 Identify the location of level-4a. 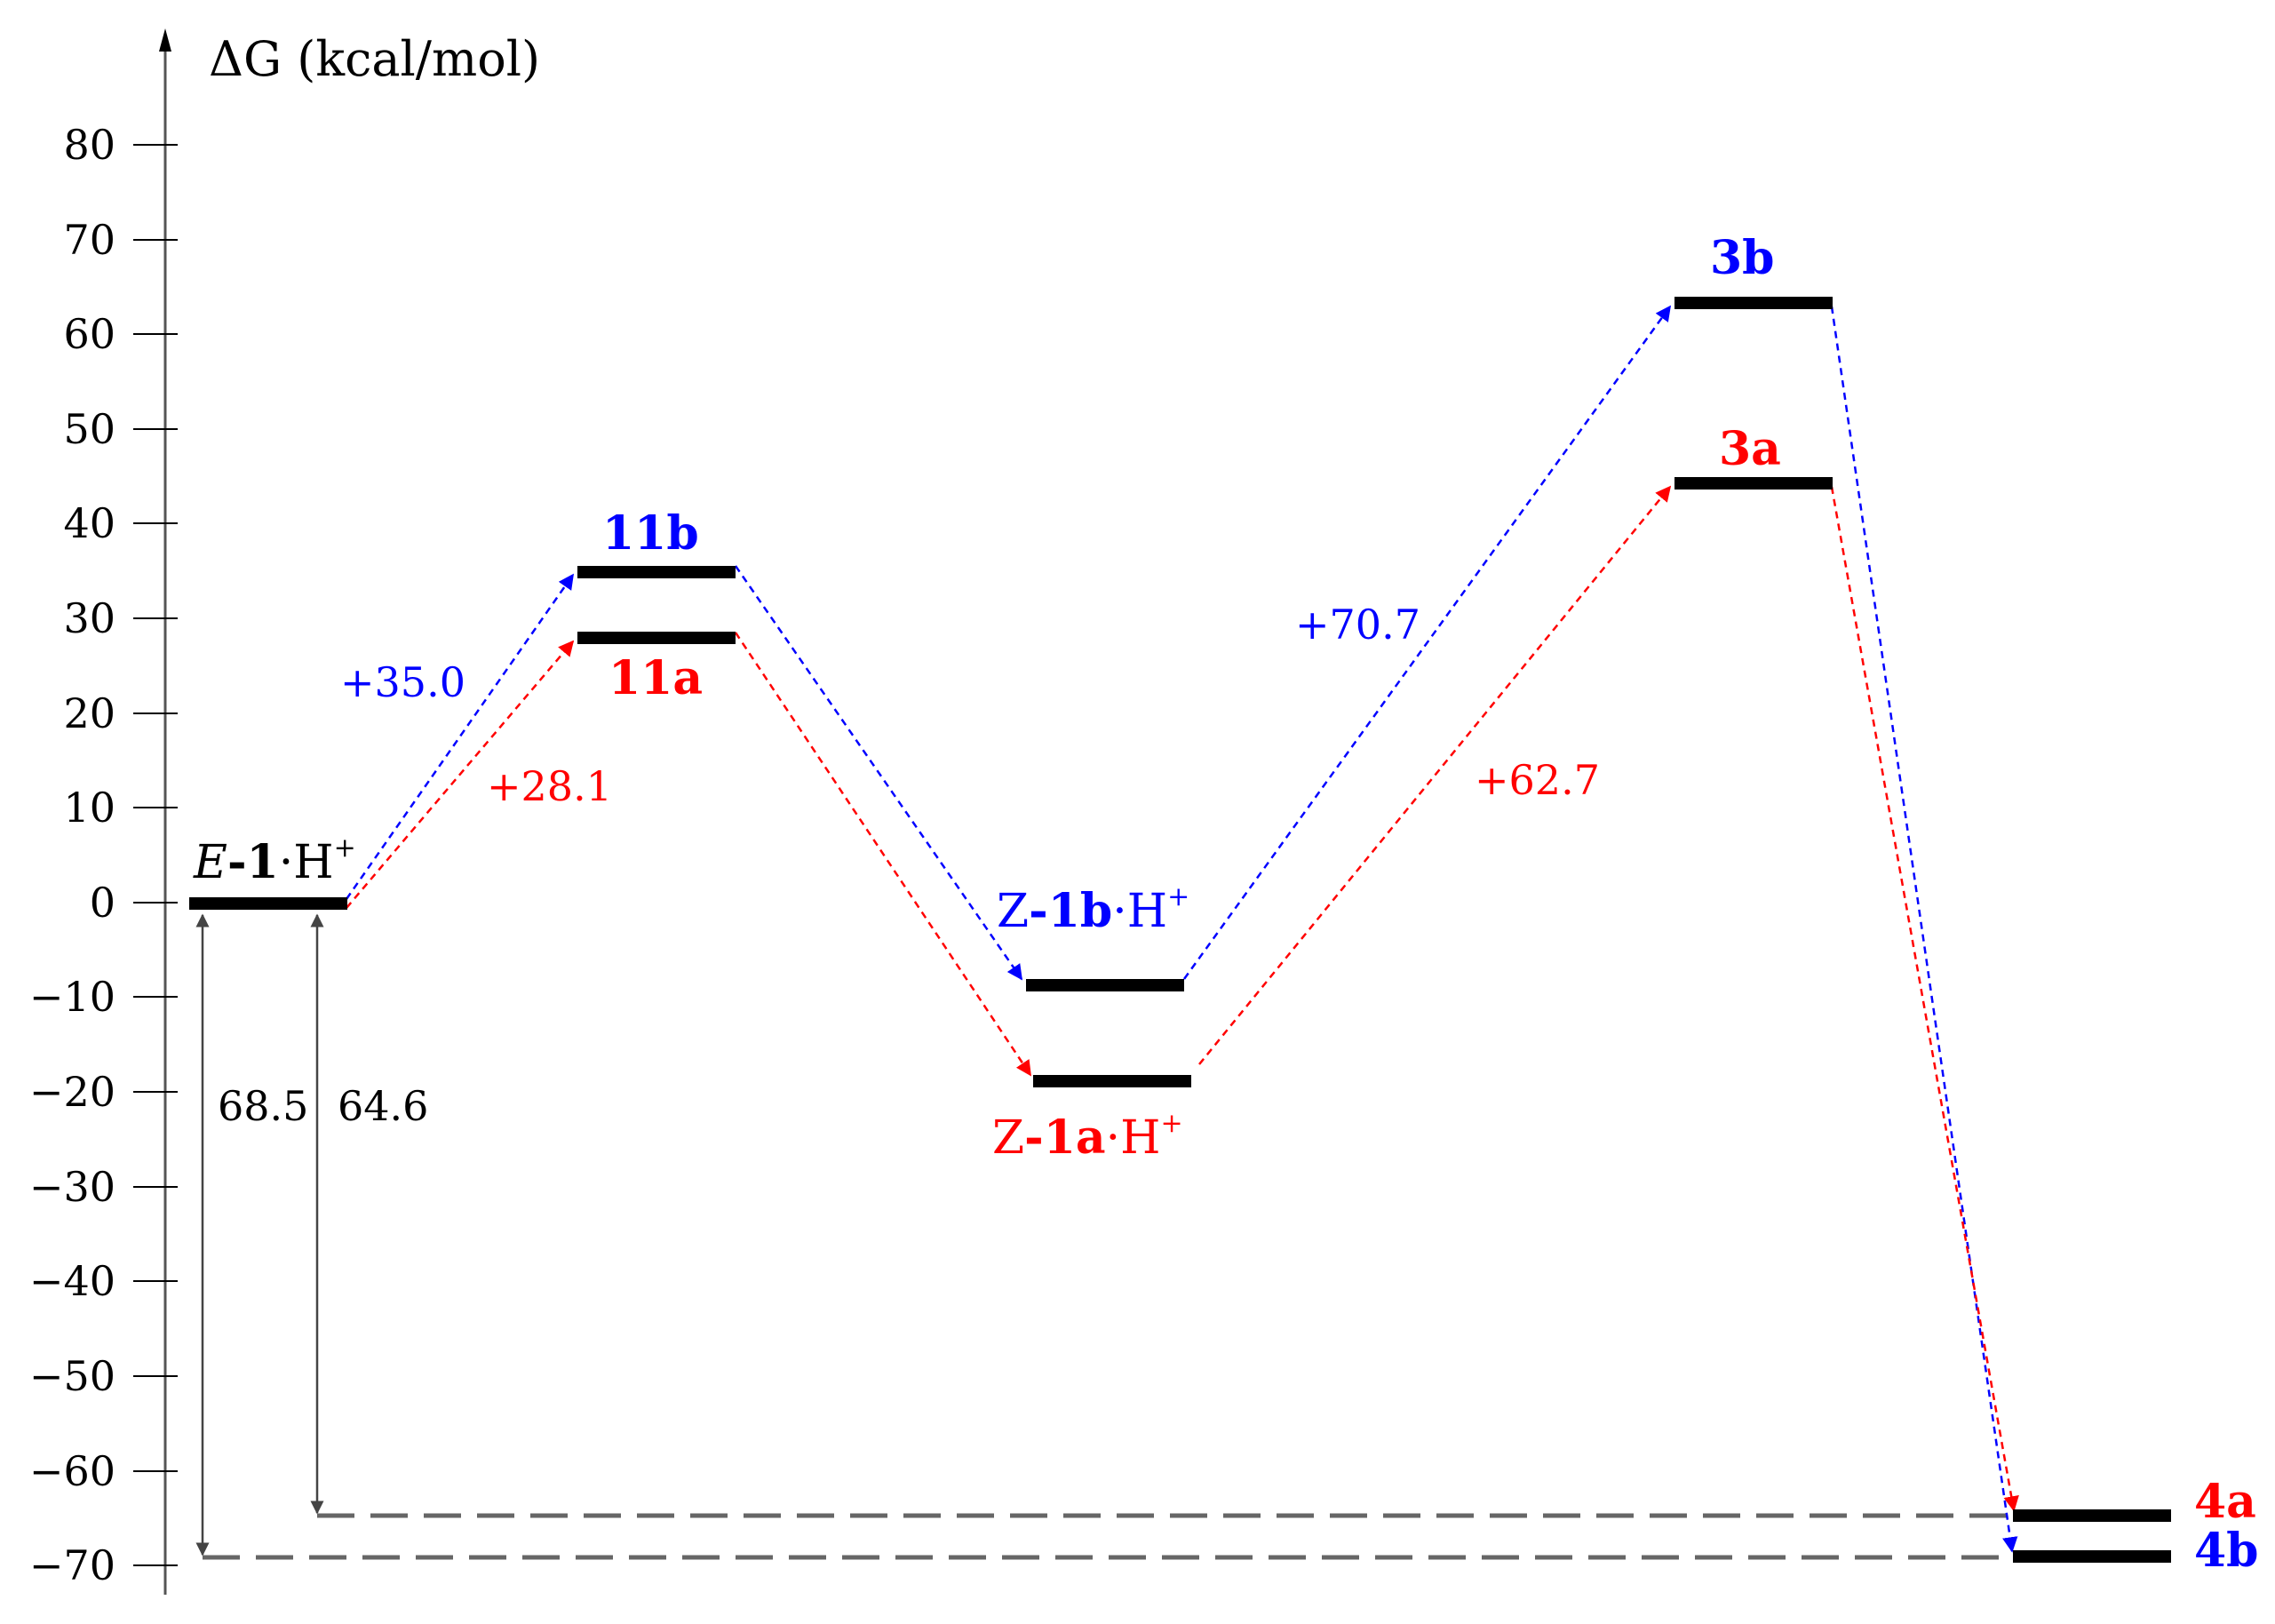
(2092, 1515).